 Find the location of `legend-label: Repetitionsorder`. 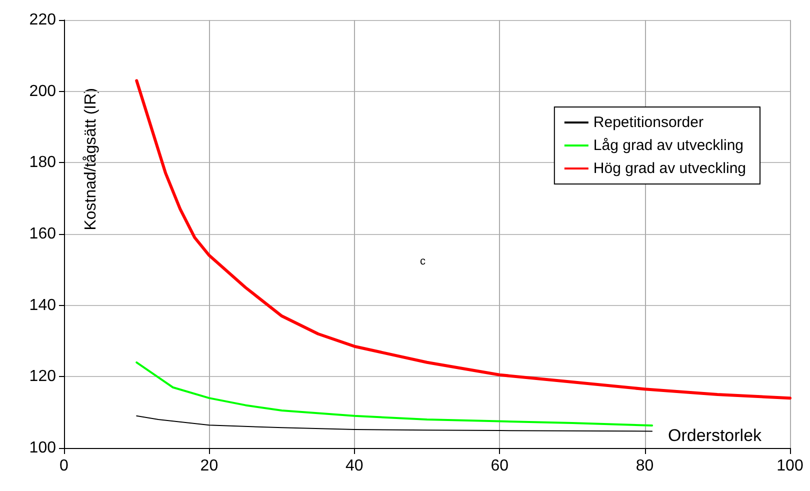

legend-label: Repetitionsorder is located at coordinates (648, 122).